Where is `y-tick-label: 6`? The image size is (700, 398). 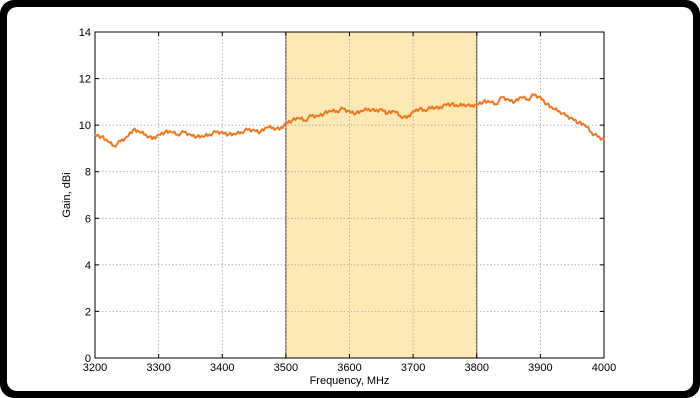
y-tick-label: 6 is located at coordinates (88, 219).